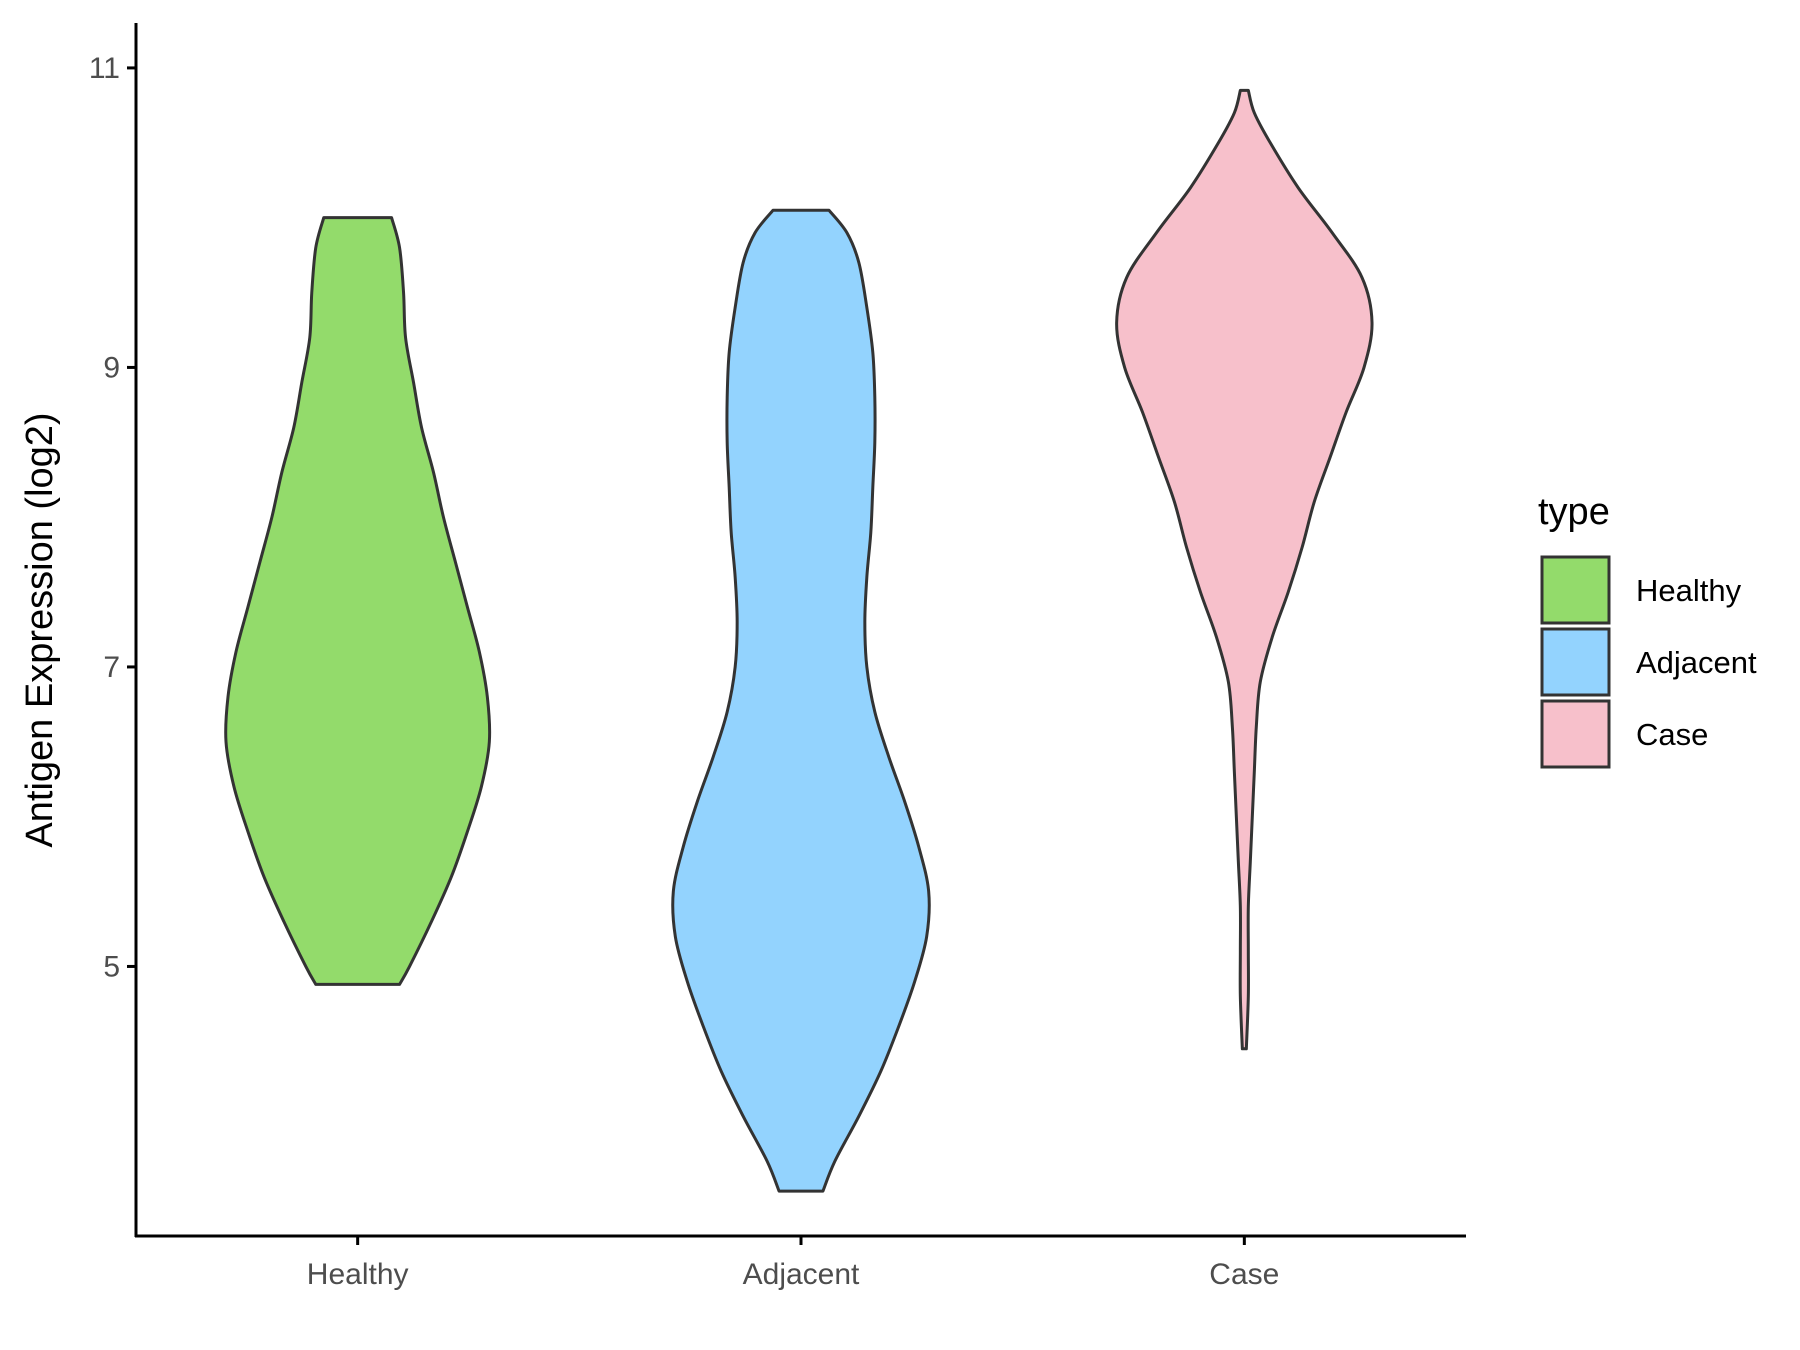 The height and width of the screenshot is (1350, 1800). Describe the element at coordinates (358, 1274) in the screenshot. I see `x-tick-label: Healthy` at that location.